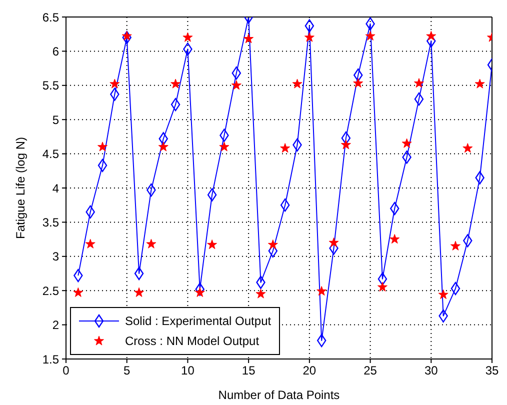 The height and width of the screenshot is (405, 507). Describe the element at coordinates (492, 371) in the screenshot. I see `x-tick-label: 35` at that location.